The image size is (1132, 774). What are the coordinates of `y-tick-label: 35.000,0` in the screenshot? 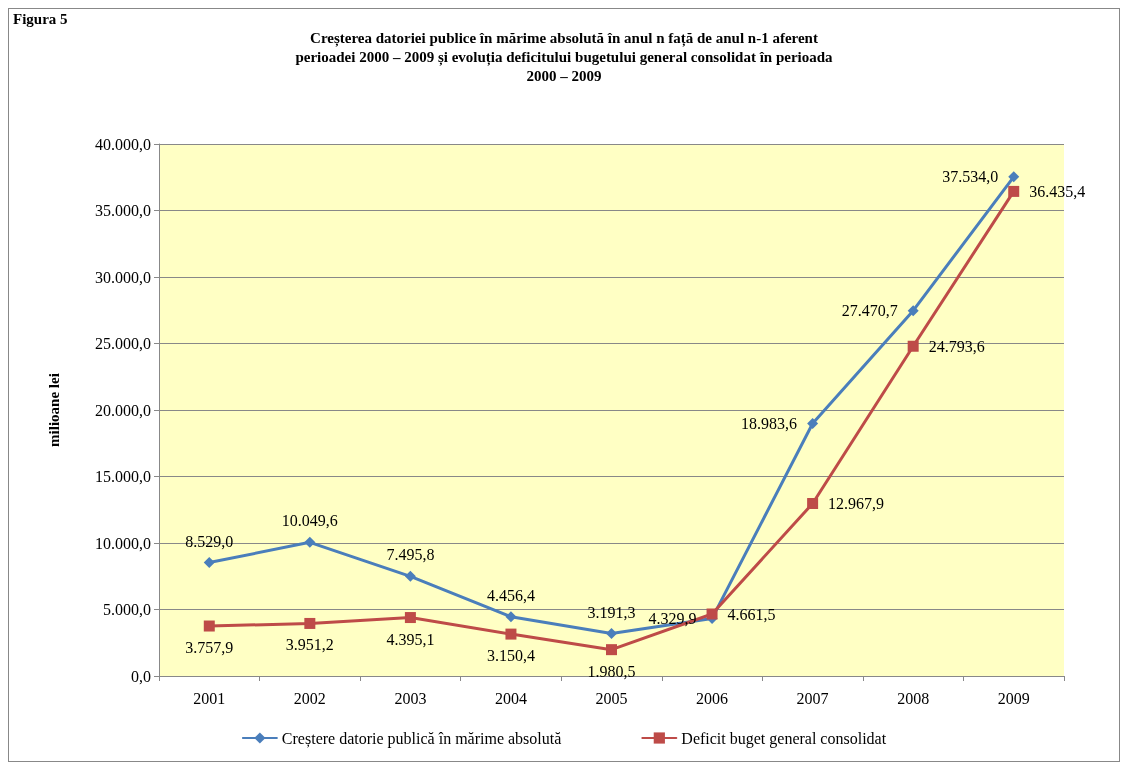 It's located at (123, 210).